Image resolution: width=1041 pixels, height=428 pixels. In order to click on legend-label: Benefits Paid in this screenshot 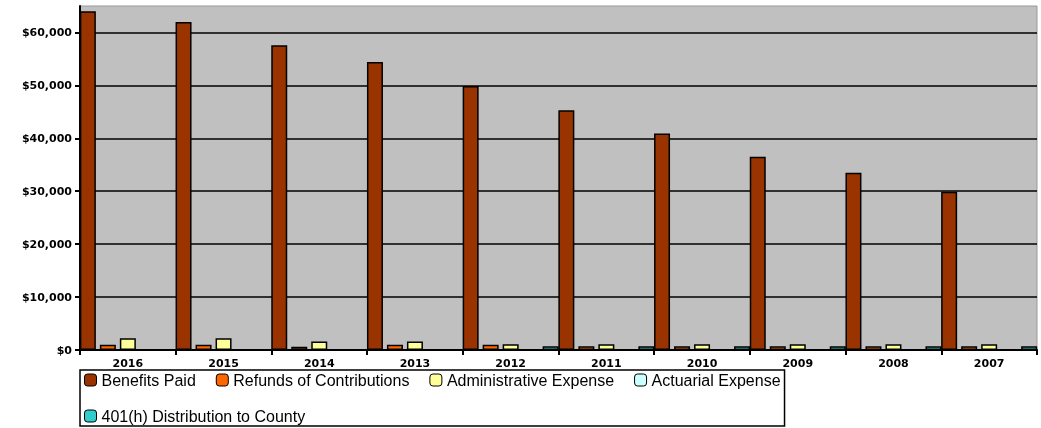, I will do `click(148, 380)`.